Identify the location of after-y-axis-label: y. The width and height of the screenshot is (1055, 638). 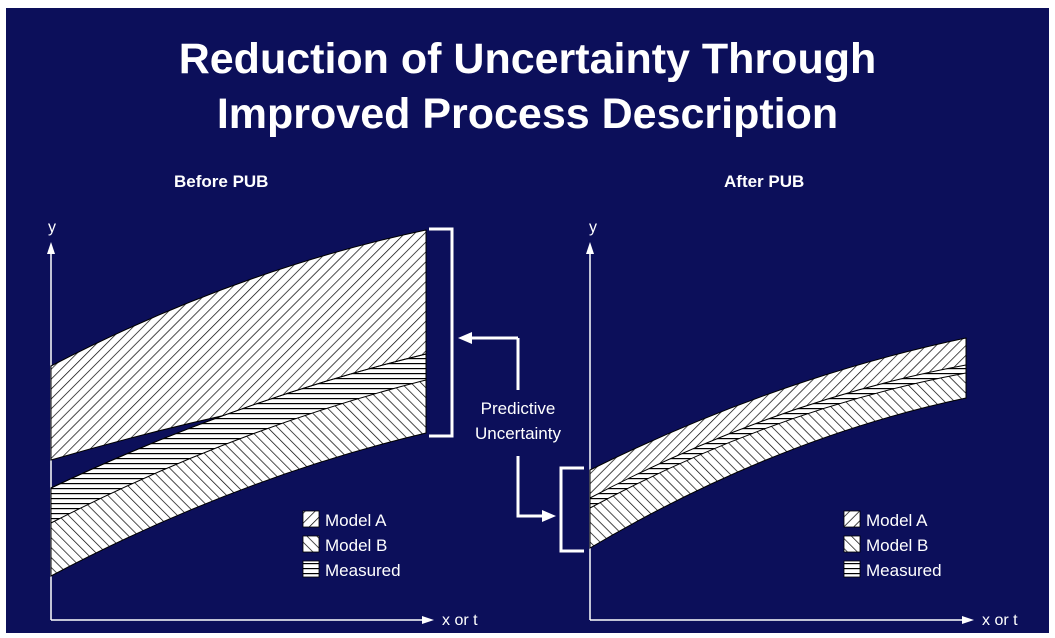
(593, 227).